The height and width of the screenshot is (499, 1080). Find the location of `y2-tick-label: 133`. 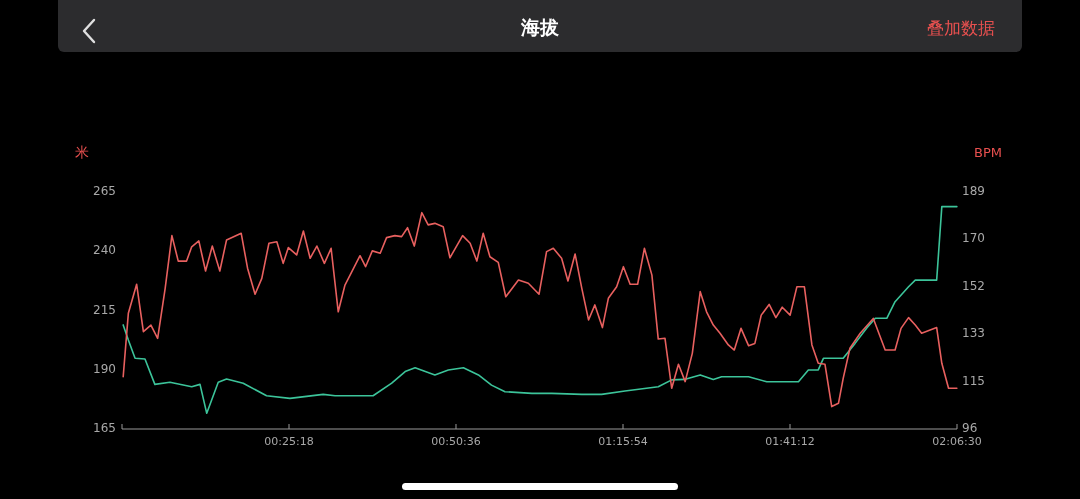

y2-tick-label: 133 is located at coordinates (973, 333).